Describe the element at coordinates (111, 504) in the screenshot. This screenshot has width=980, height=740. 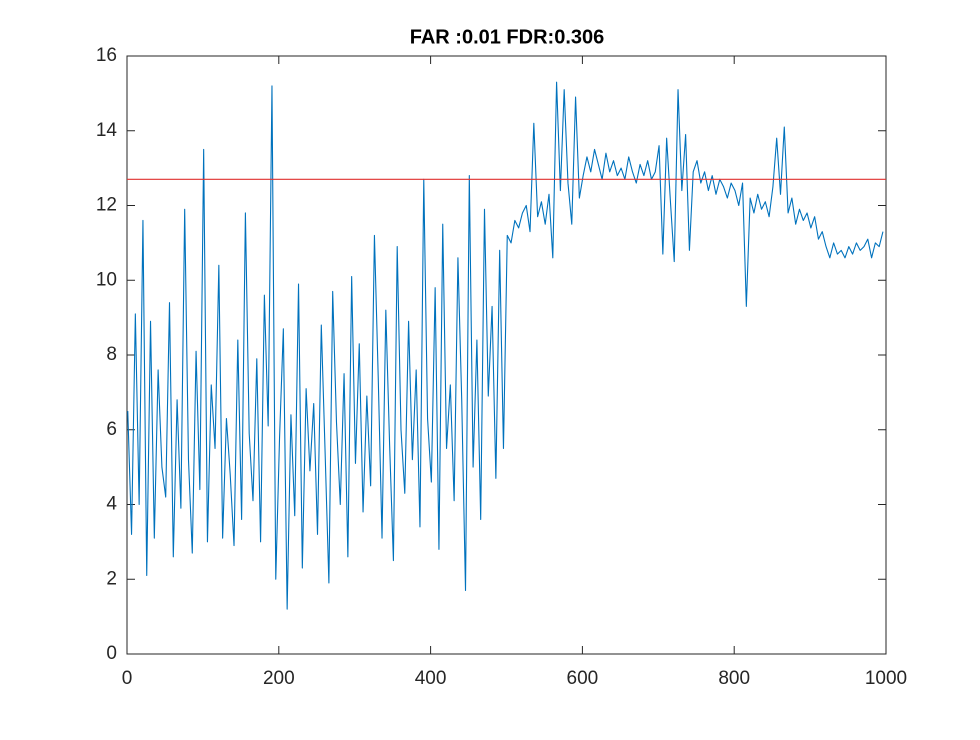
I see `y-tick-label: 4` at that location.